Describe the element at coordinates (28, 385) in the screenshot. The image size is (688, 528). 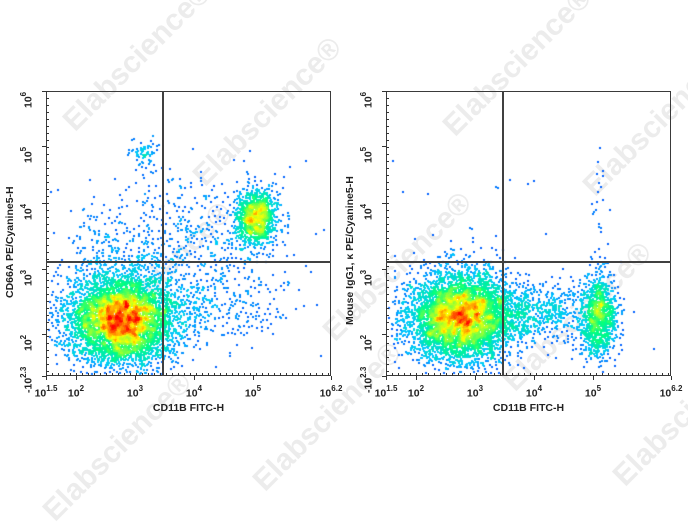
I see `tick-base: -10` at that location.